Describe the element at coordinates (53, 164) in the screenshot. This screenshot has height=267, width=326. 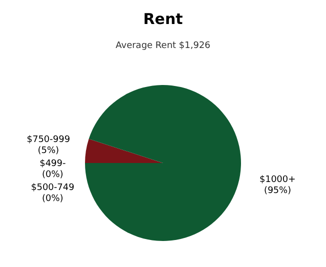
I see `category-label: $499-` at that location.